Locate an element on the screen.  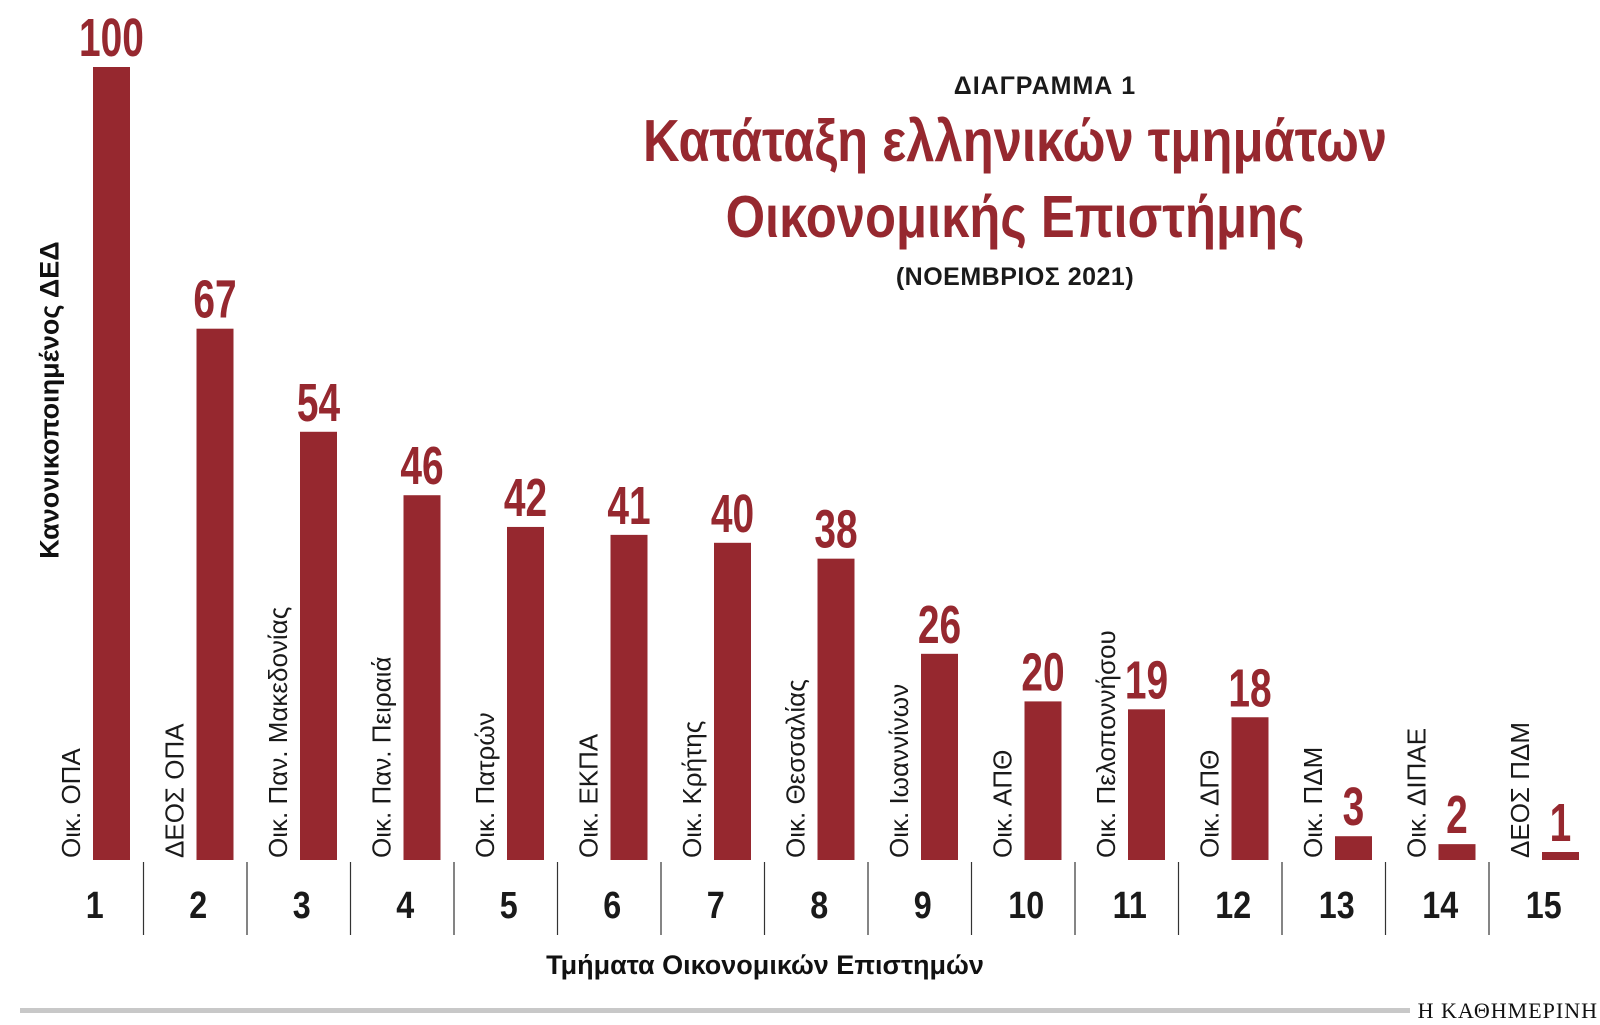
department-name: ΔΕΟΣ ΠΔΜ is located at coordinates (1520, 790).